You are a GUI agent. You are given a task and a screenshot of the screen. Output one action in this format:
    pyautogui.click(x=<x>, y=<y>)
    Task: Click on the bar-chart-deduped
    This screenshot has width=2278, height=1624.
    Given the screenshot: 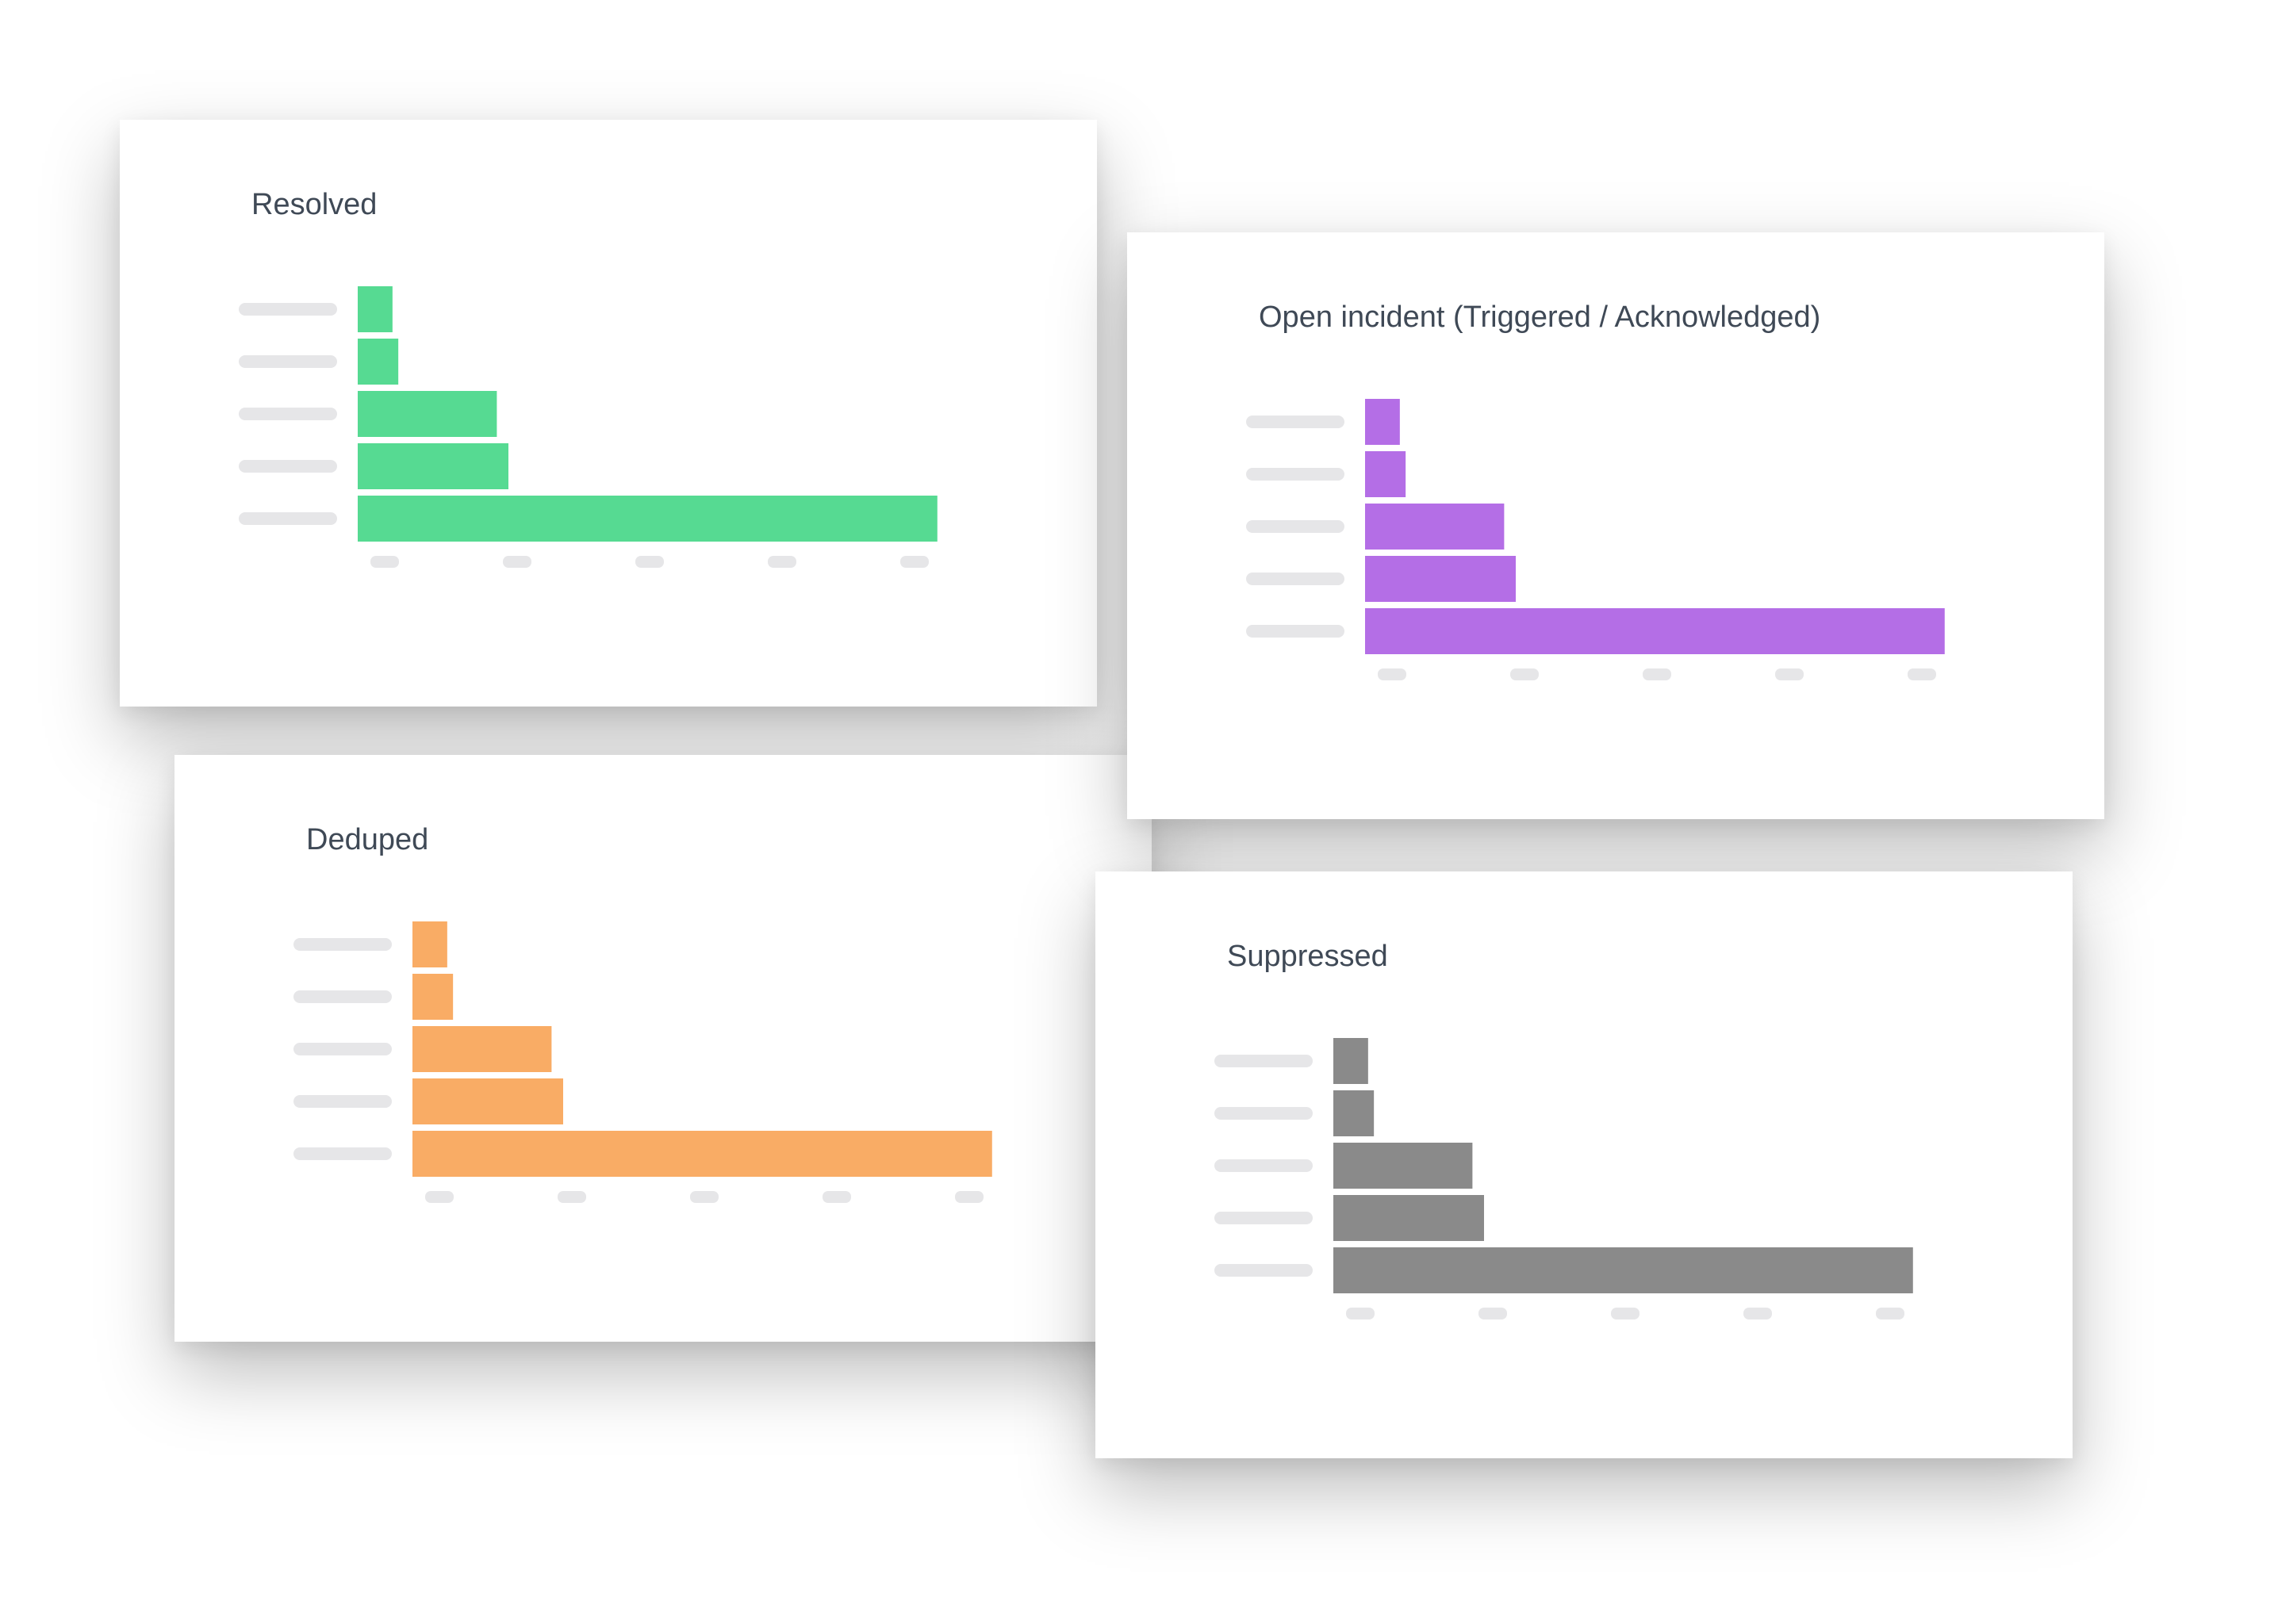 What is the action you would take?
    pyautogui.click(x=642, y=1062)
    